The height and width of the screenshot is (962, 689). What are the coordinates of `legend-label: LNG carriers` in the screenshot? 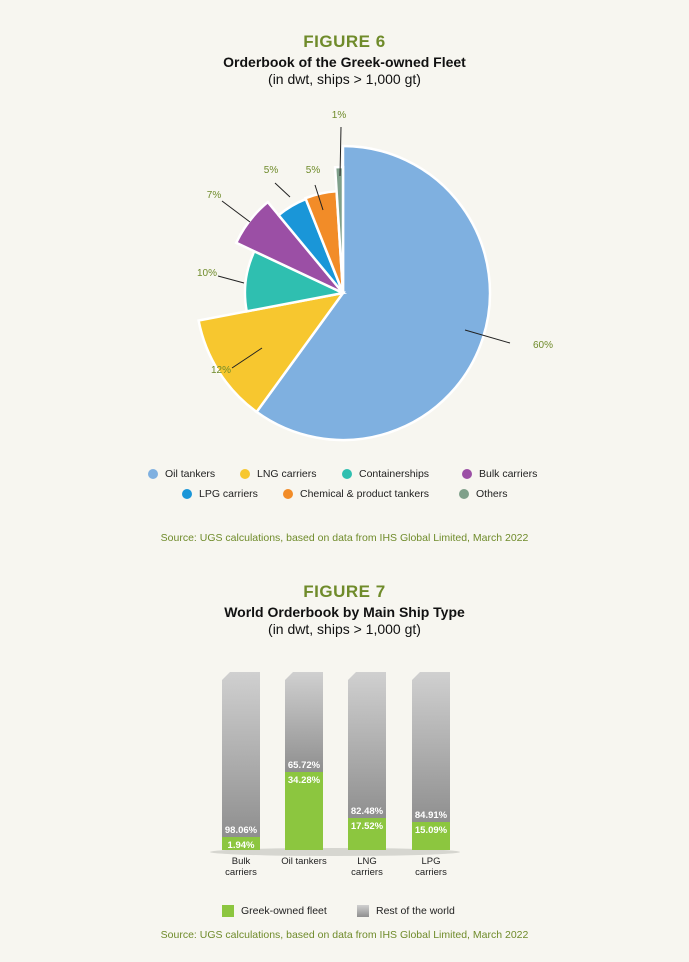 It's located at (287, 474).